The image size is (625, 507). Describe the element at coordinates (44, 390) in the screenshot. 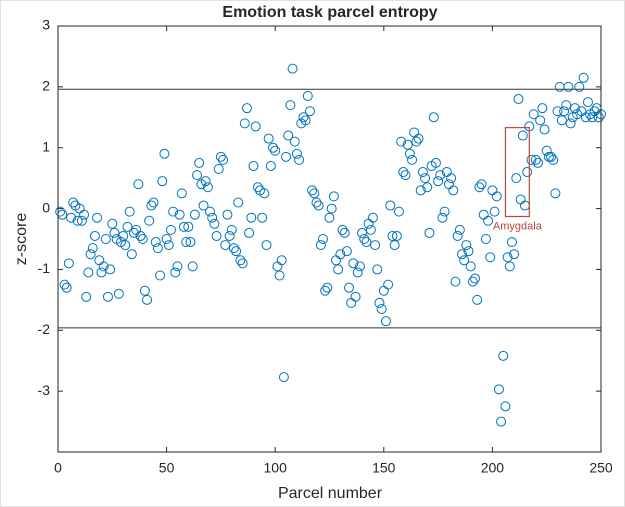

I see `y-tick-label: -3` at that location.